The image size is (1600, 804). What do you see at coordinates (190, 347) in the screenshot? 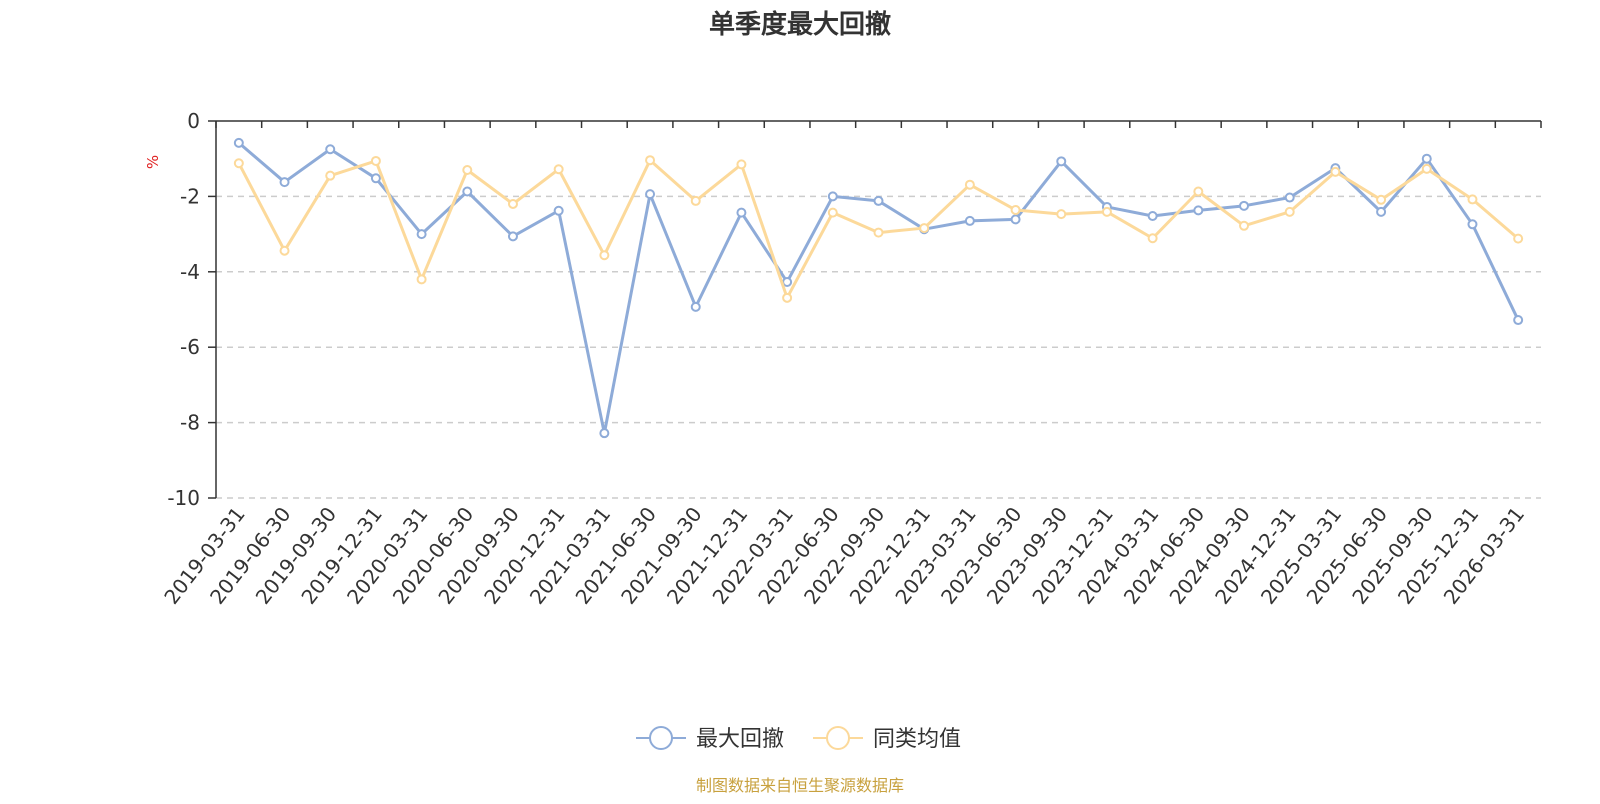
I see `y-tick-label: -6` at bounding box center [190, 347].